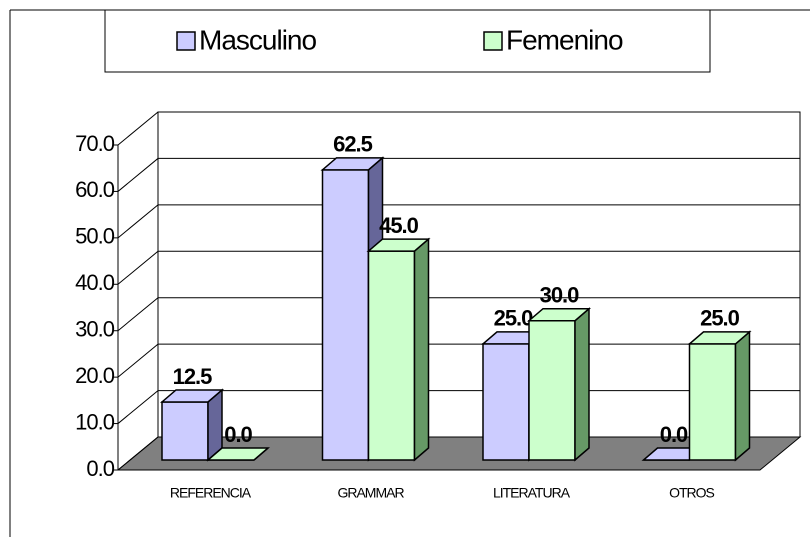 This screenshot has height=537, width=810. Describe the element at coordinates (257, 39) in the screenshot. I see `legend-label: Masculino` at that location.